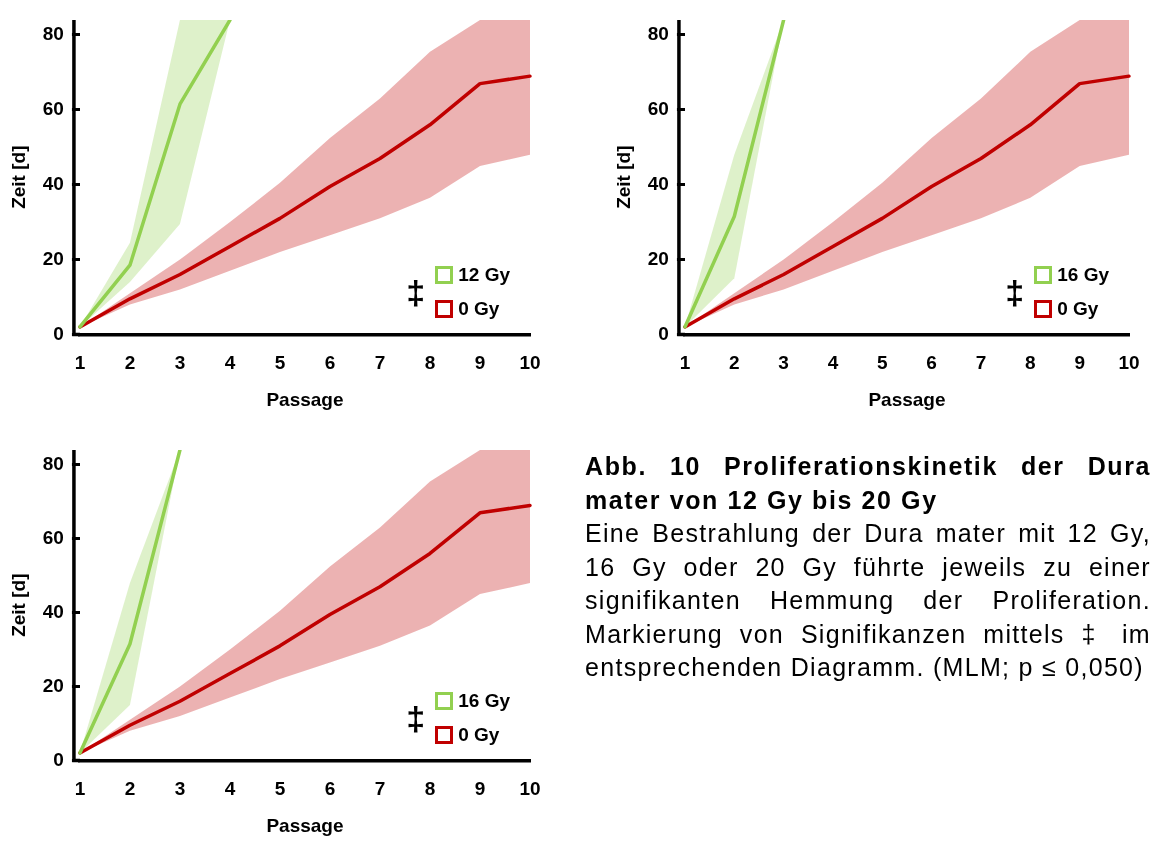  Describe the element at coordinates (868, 600) in the screenshot. I see `text: Eine Bestrahlung der Dura mater mit 12 Gy, 16 Gy oder 20 Gy führte jeweils zu einer signifikanten Hemmung der Proliferation. Markierung von Signifikanzen mittels ‡ im entsprechenden Diagramm. (MLM; p ≤ 0,050)` at that location.